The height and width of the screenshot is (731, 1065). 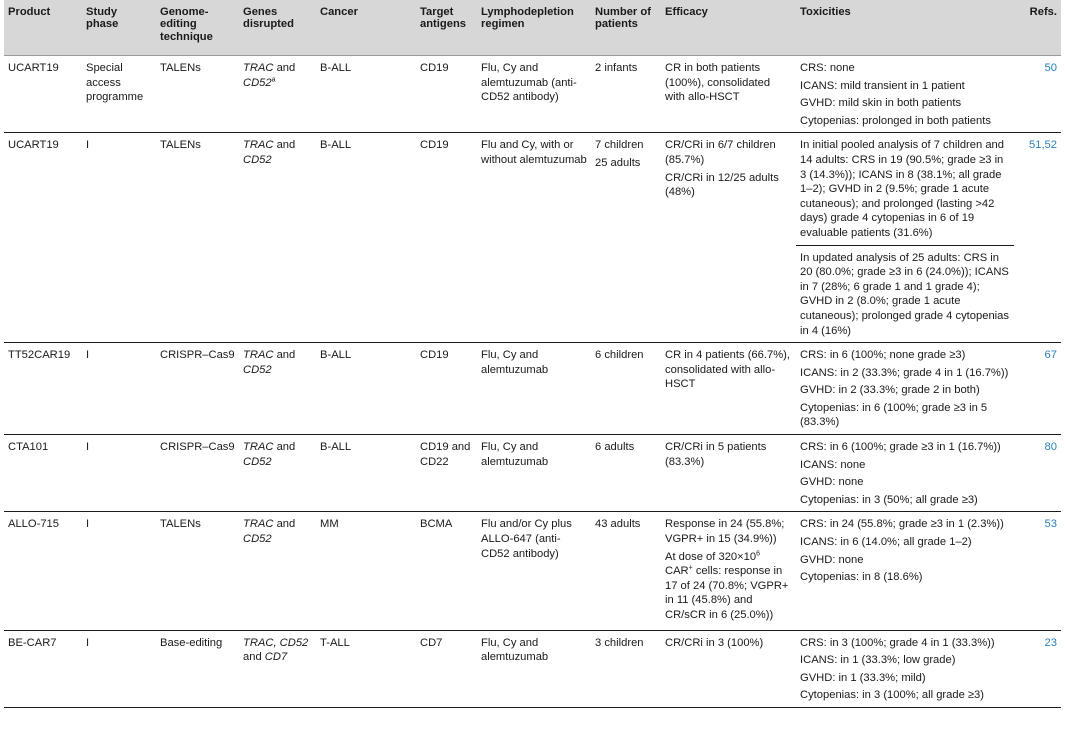 I want to click on toxicity-line: GVHD: in 1 (33.3%; mild), so click(x=863, y=677).